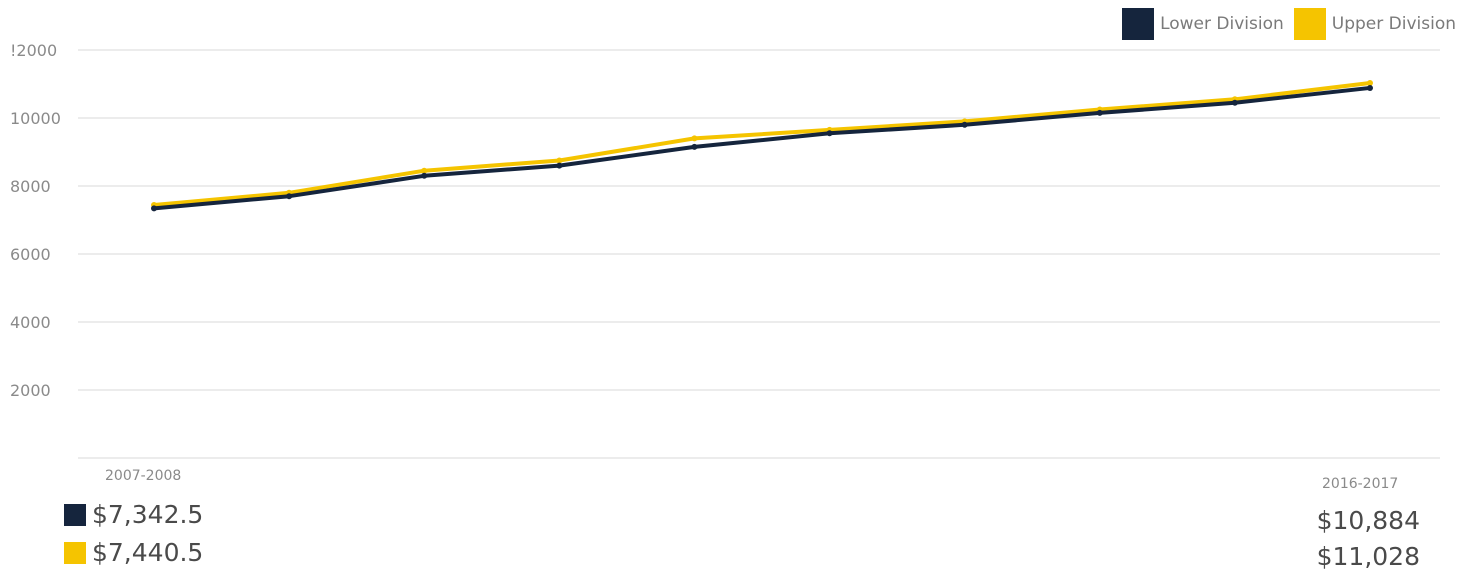 Image resolution: width=1470 pixels, height=576 pixels. Describe the element at coordinates (1138, 24) in the screenshot. I see `legend-swatch-lower` at that location.